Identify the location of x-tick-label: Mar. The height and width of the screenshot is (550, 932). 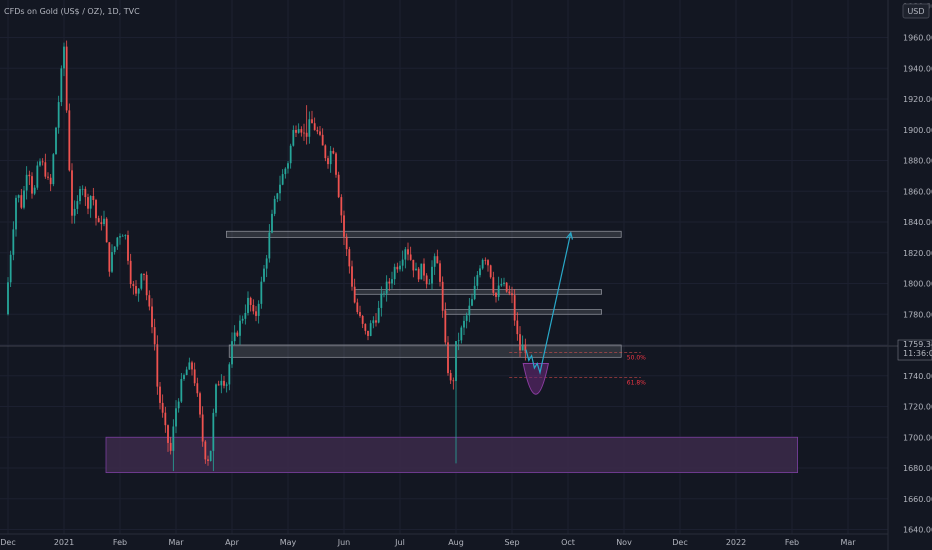
(176, 542).